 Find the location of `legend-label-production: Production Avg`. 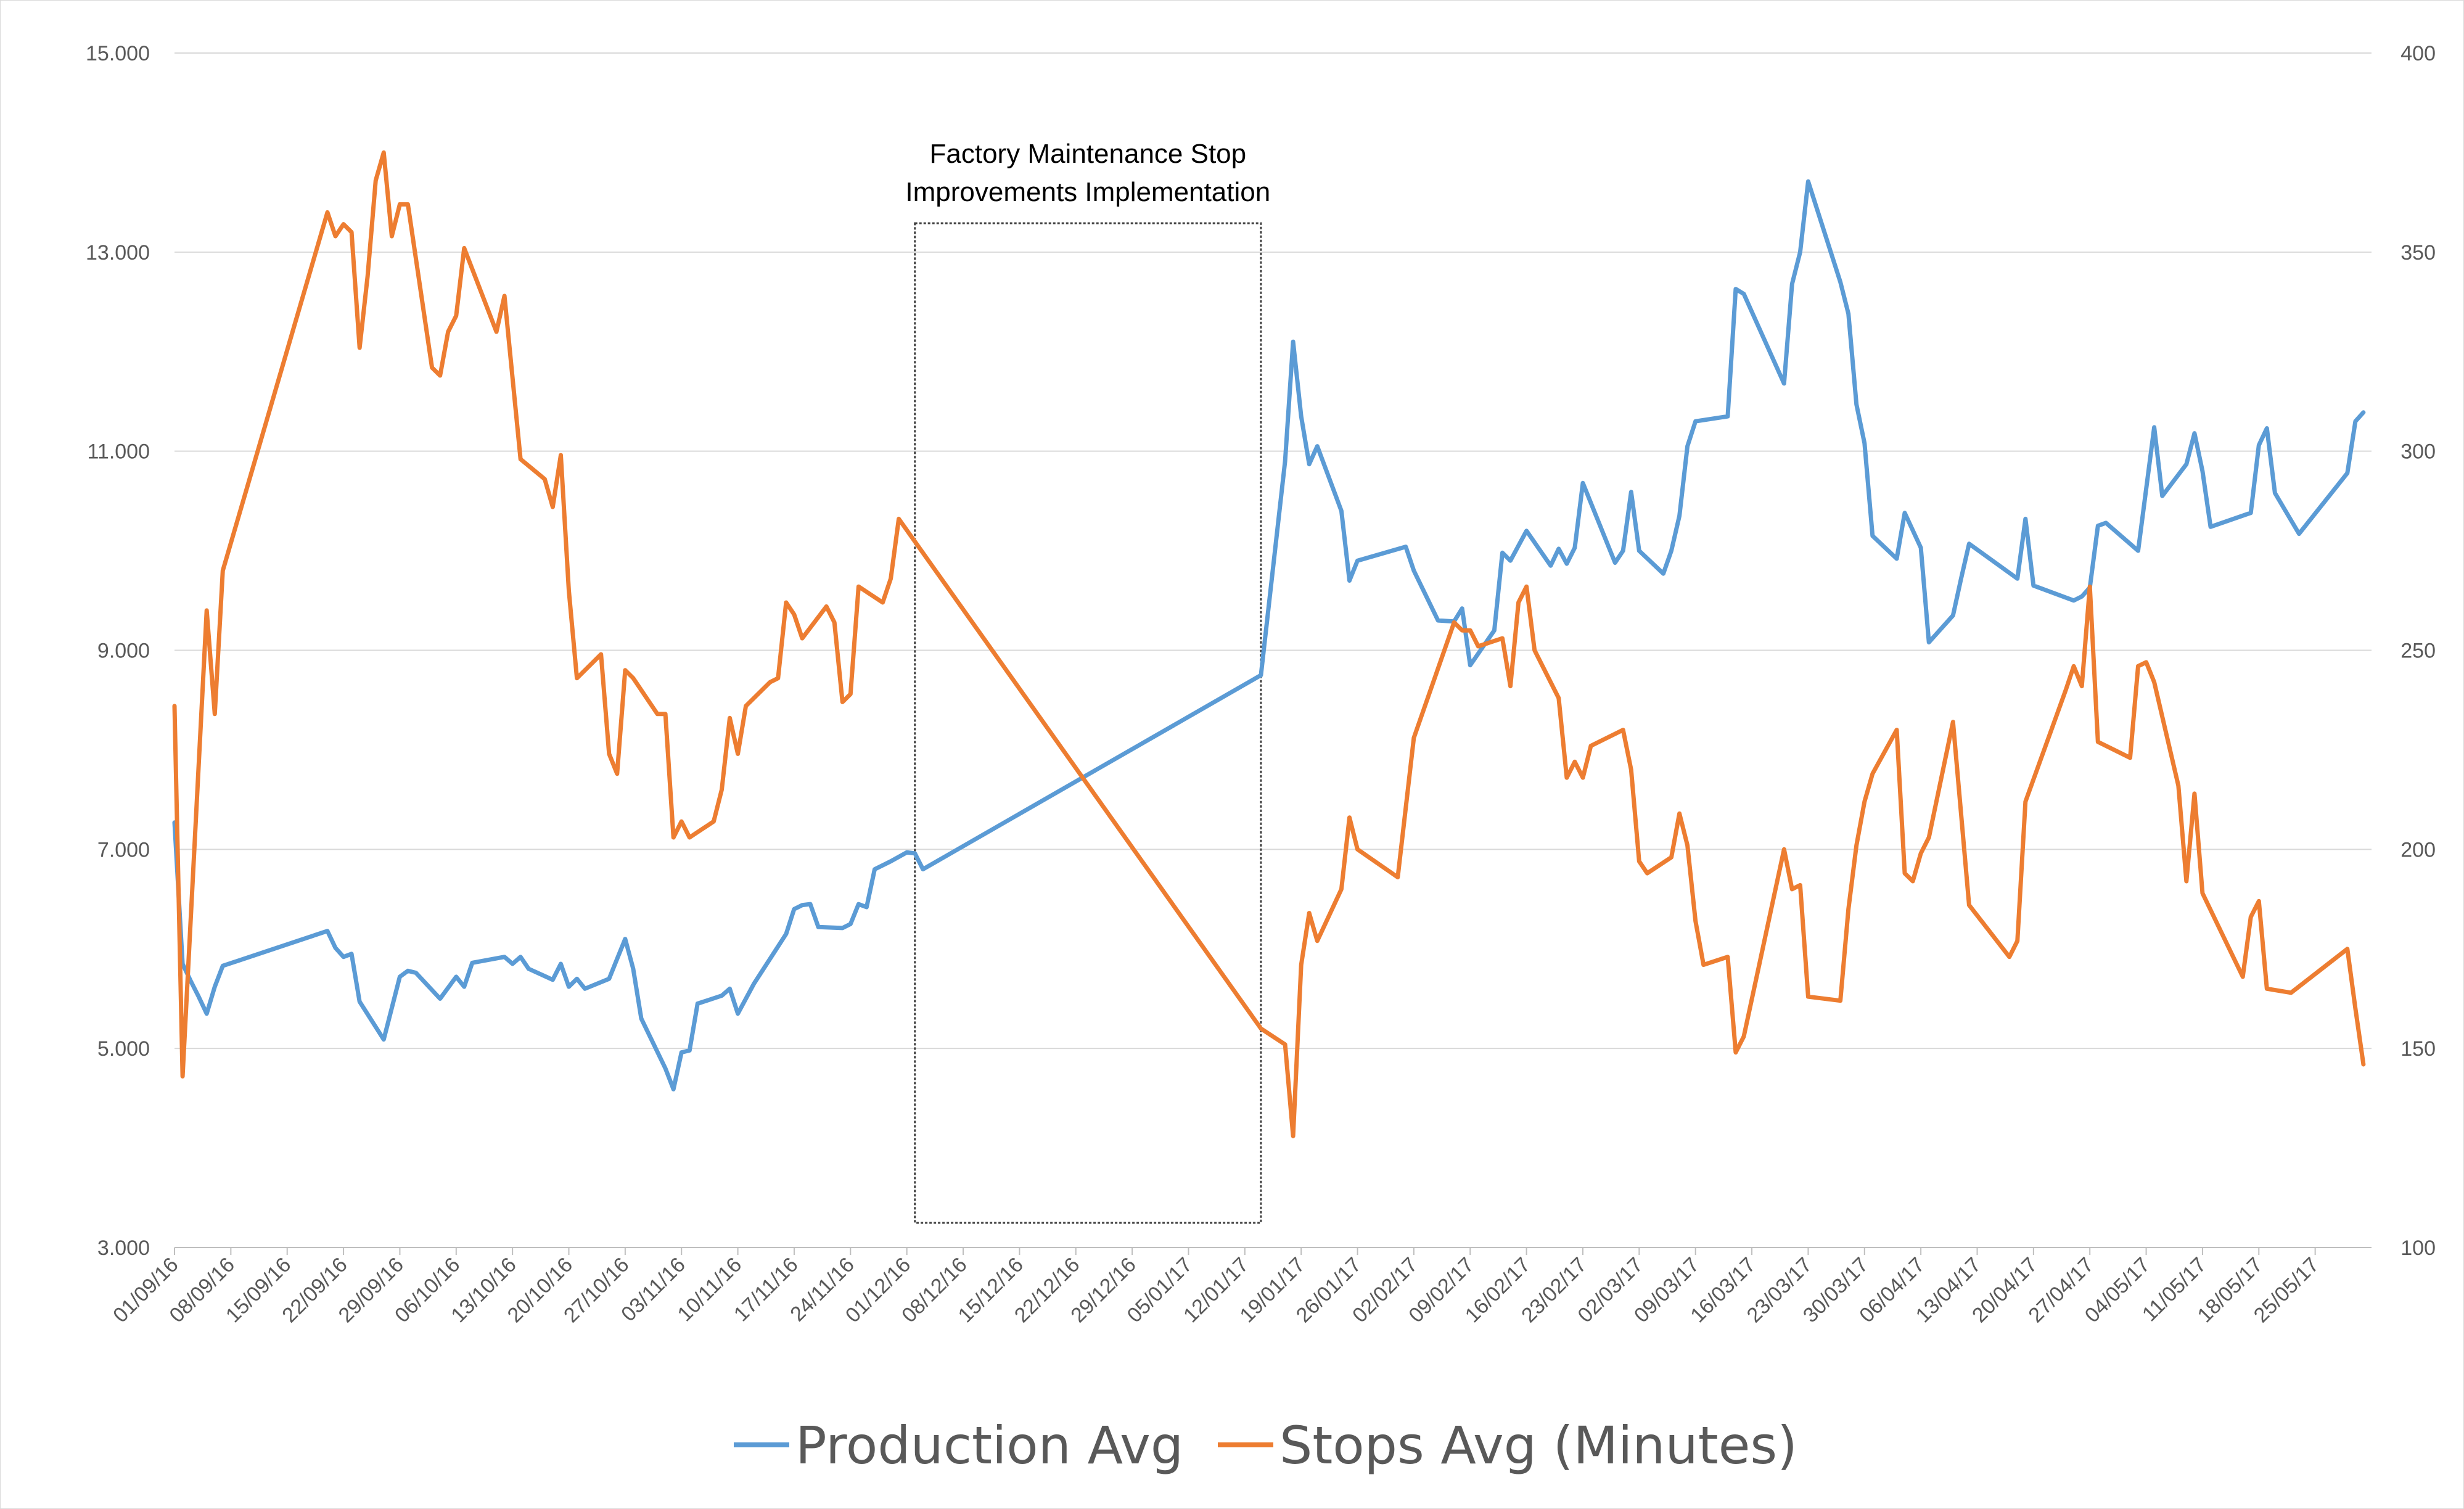

legend-label-production: Production Avg is located at coordinates (989, 1445).